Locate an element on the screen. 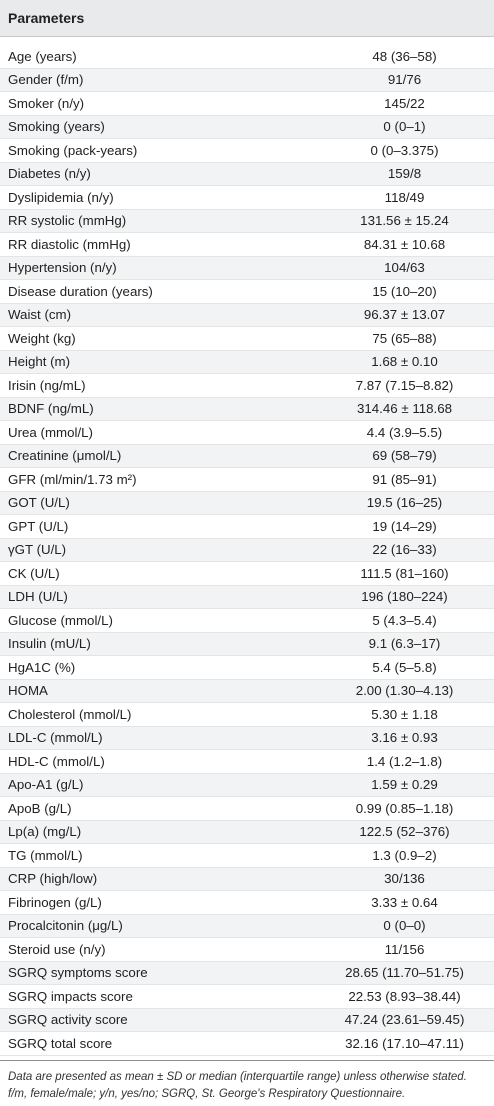  table-row: SGRQ symptoms score 28.65 (11.70–51.75) is located at coordinates (247, 973).